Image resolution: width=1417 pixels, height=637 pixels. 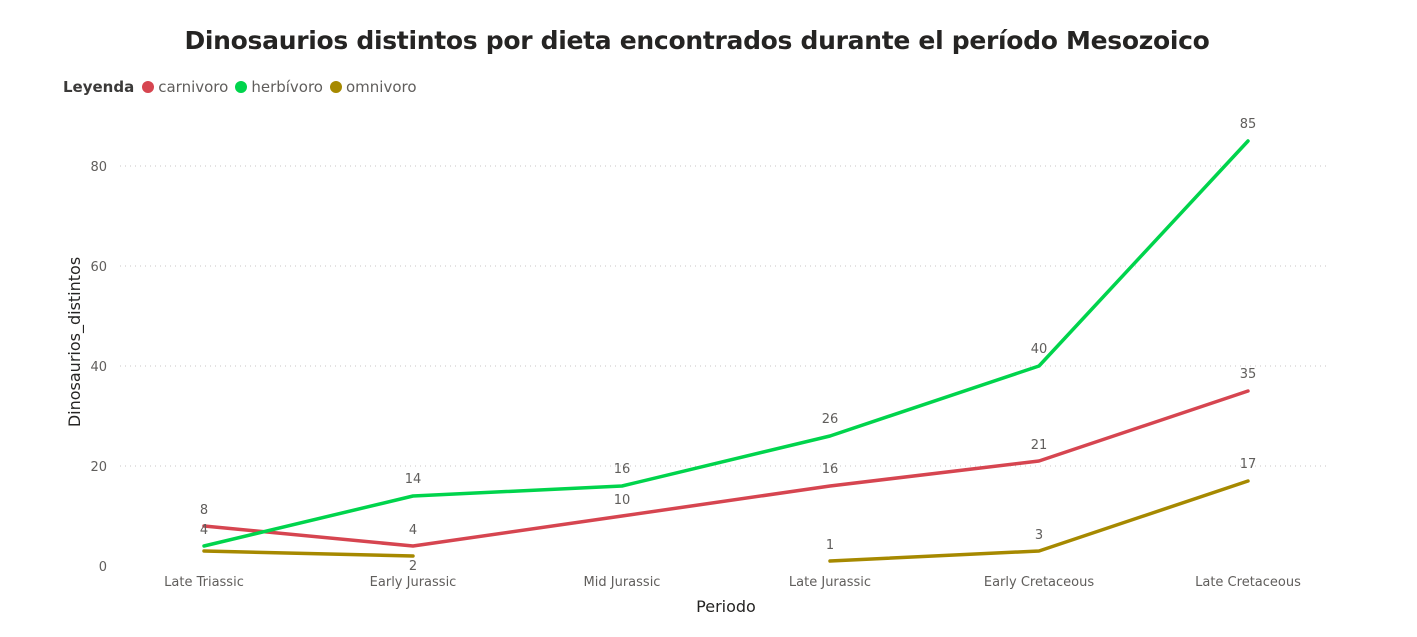 What do you see at coordinates (98, 267) in the screenshot?
I see `y-tick-label: 60` at bounding box center [98, 267].